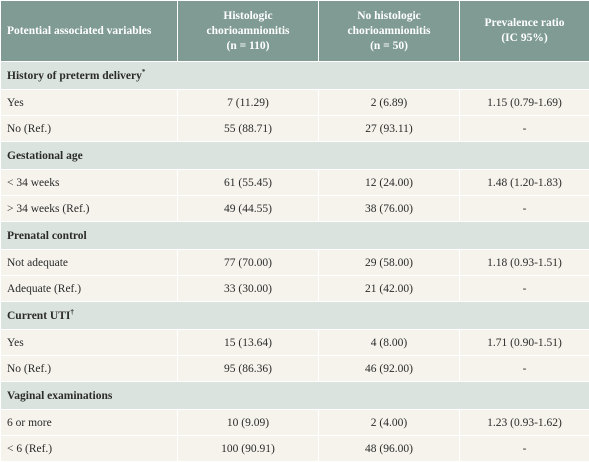 The image size is (589, 462). I want to click on cell-prevalence-ratio: 1.15 (0.79-1.69), so click(524, 103).